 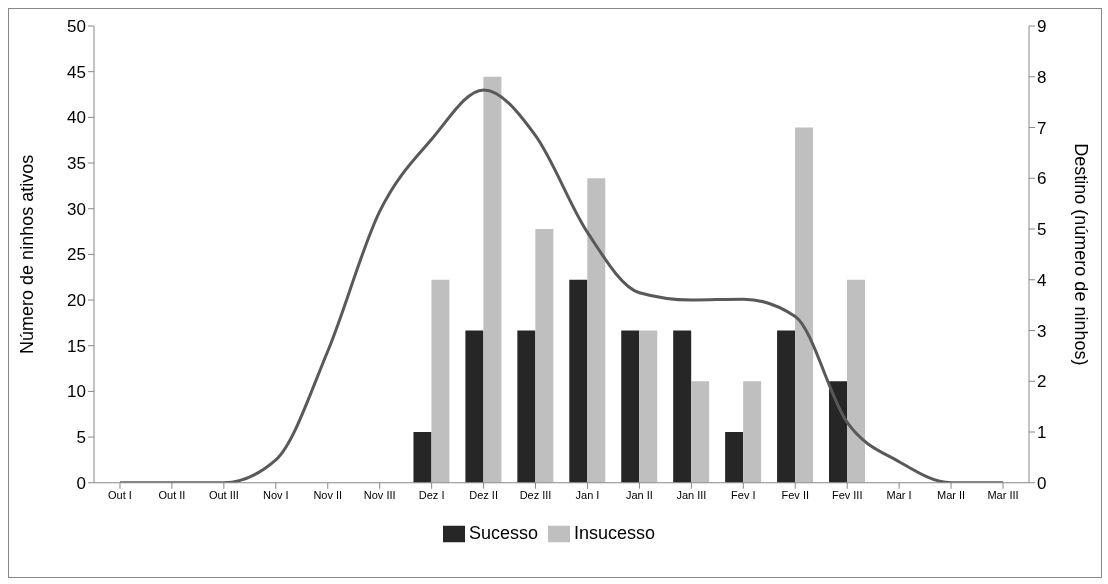 What do you see at coordinates (743, 494) in the screenshot?
I see `x-tick-label: Fev I` at bounding box center [743, 494].